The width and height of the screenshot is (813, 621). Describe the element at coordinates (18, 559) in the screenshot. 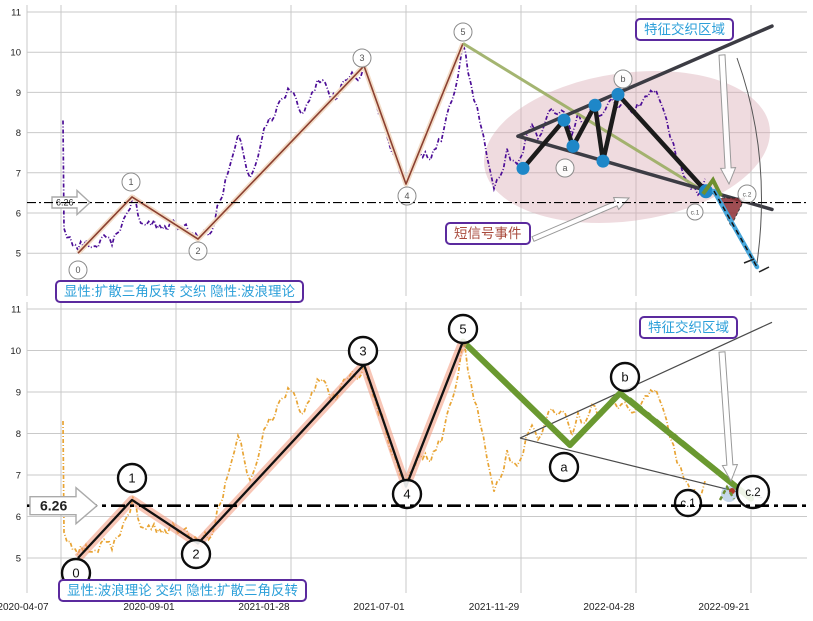

I see `y-tick-bottom-5: 5` at that location.